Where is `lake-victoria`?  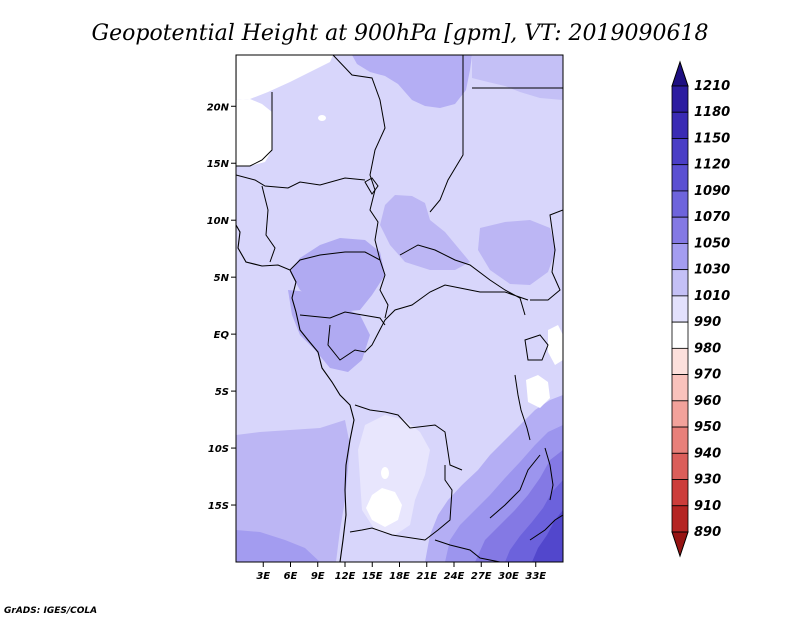 lake-victoria is located at coordinates (536, 347).